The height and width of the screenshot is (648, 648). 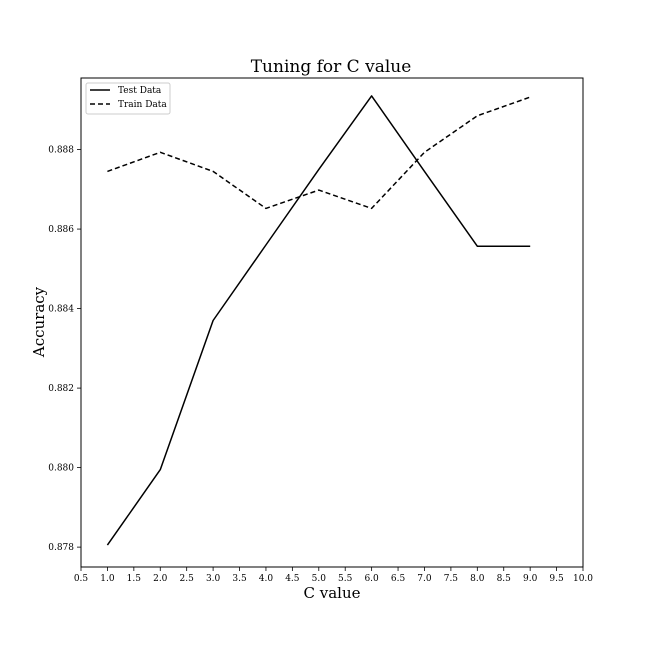 I want to click on x-tick-label: 2.0, so click(x=160, y=579).